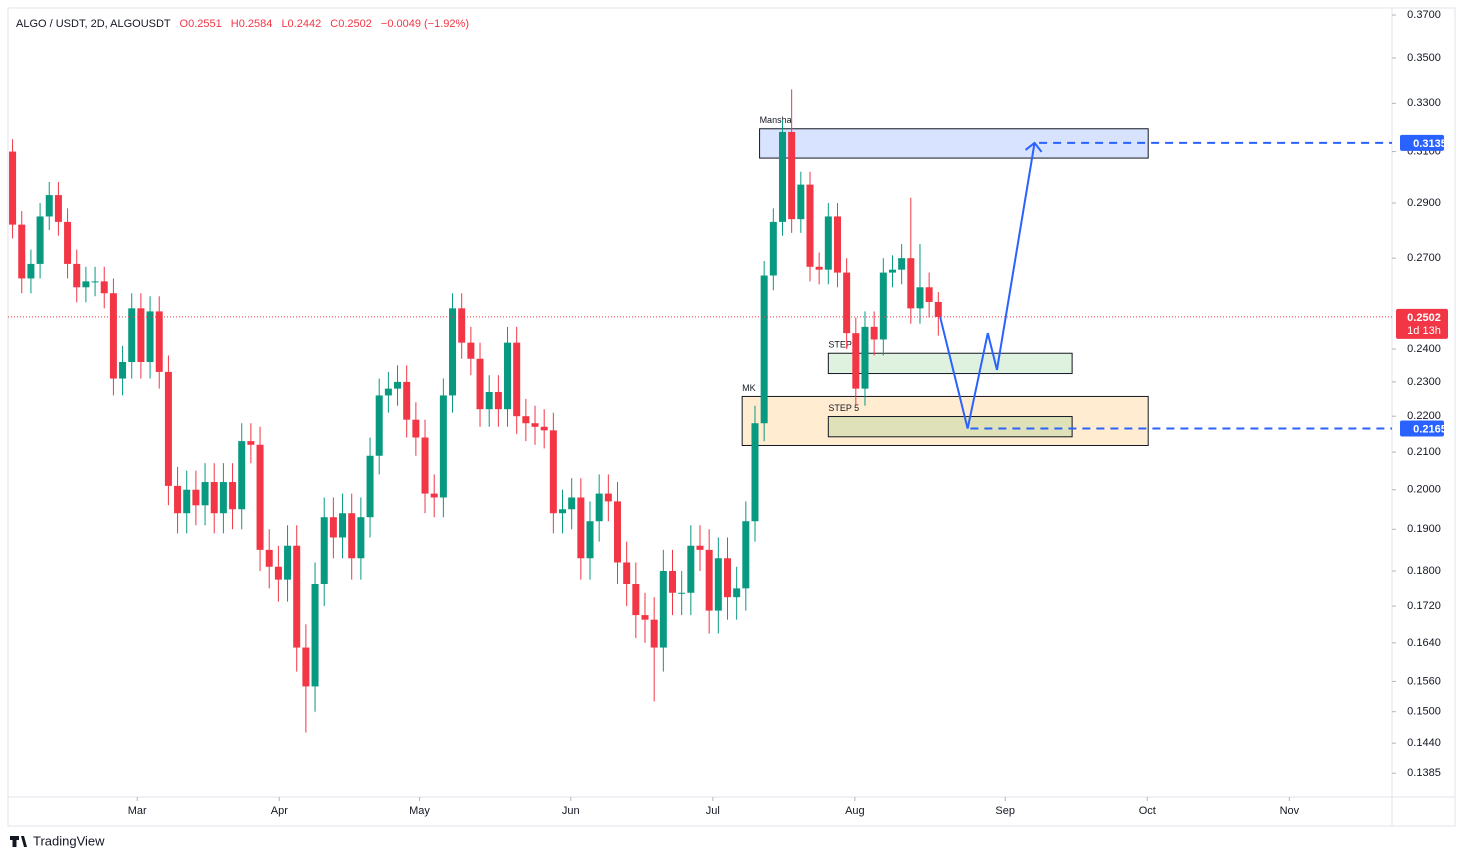 The width and height of the screenshot is (1464, 860). I want to click on x-tick-label: Jun, so click(571, 811).